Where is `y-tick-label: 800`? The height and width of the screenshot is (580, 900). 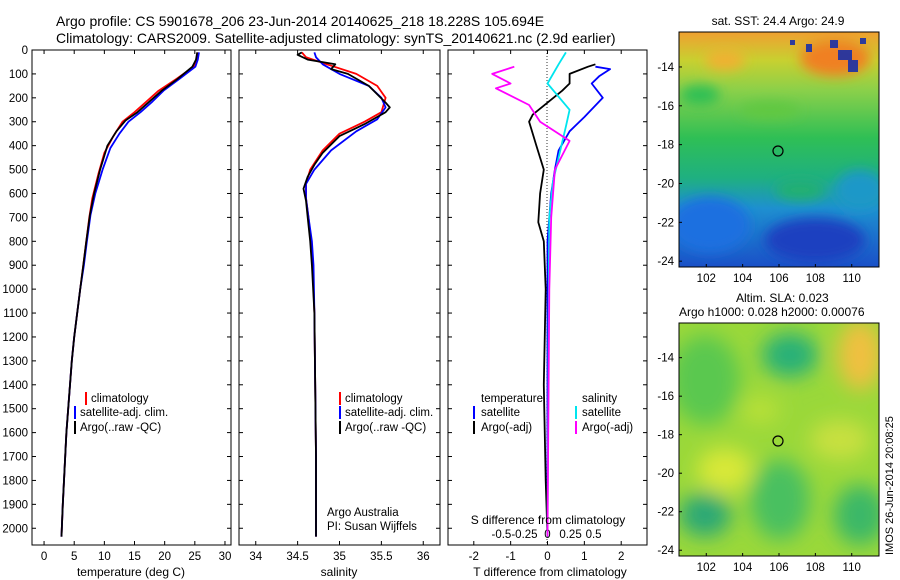
y-tick-label: 800 is located at coordinates (18, 242).